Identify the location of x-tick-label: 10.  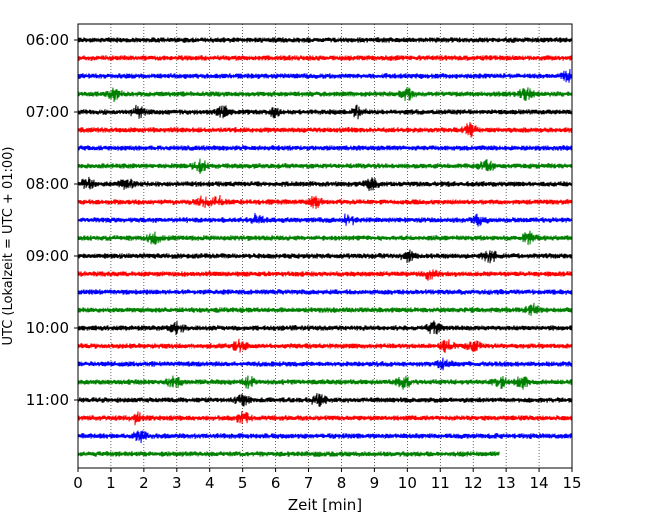
(407, 483).